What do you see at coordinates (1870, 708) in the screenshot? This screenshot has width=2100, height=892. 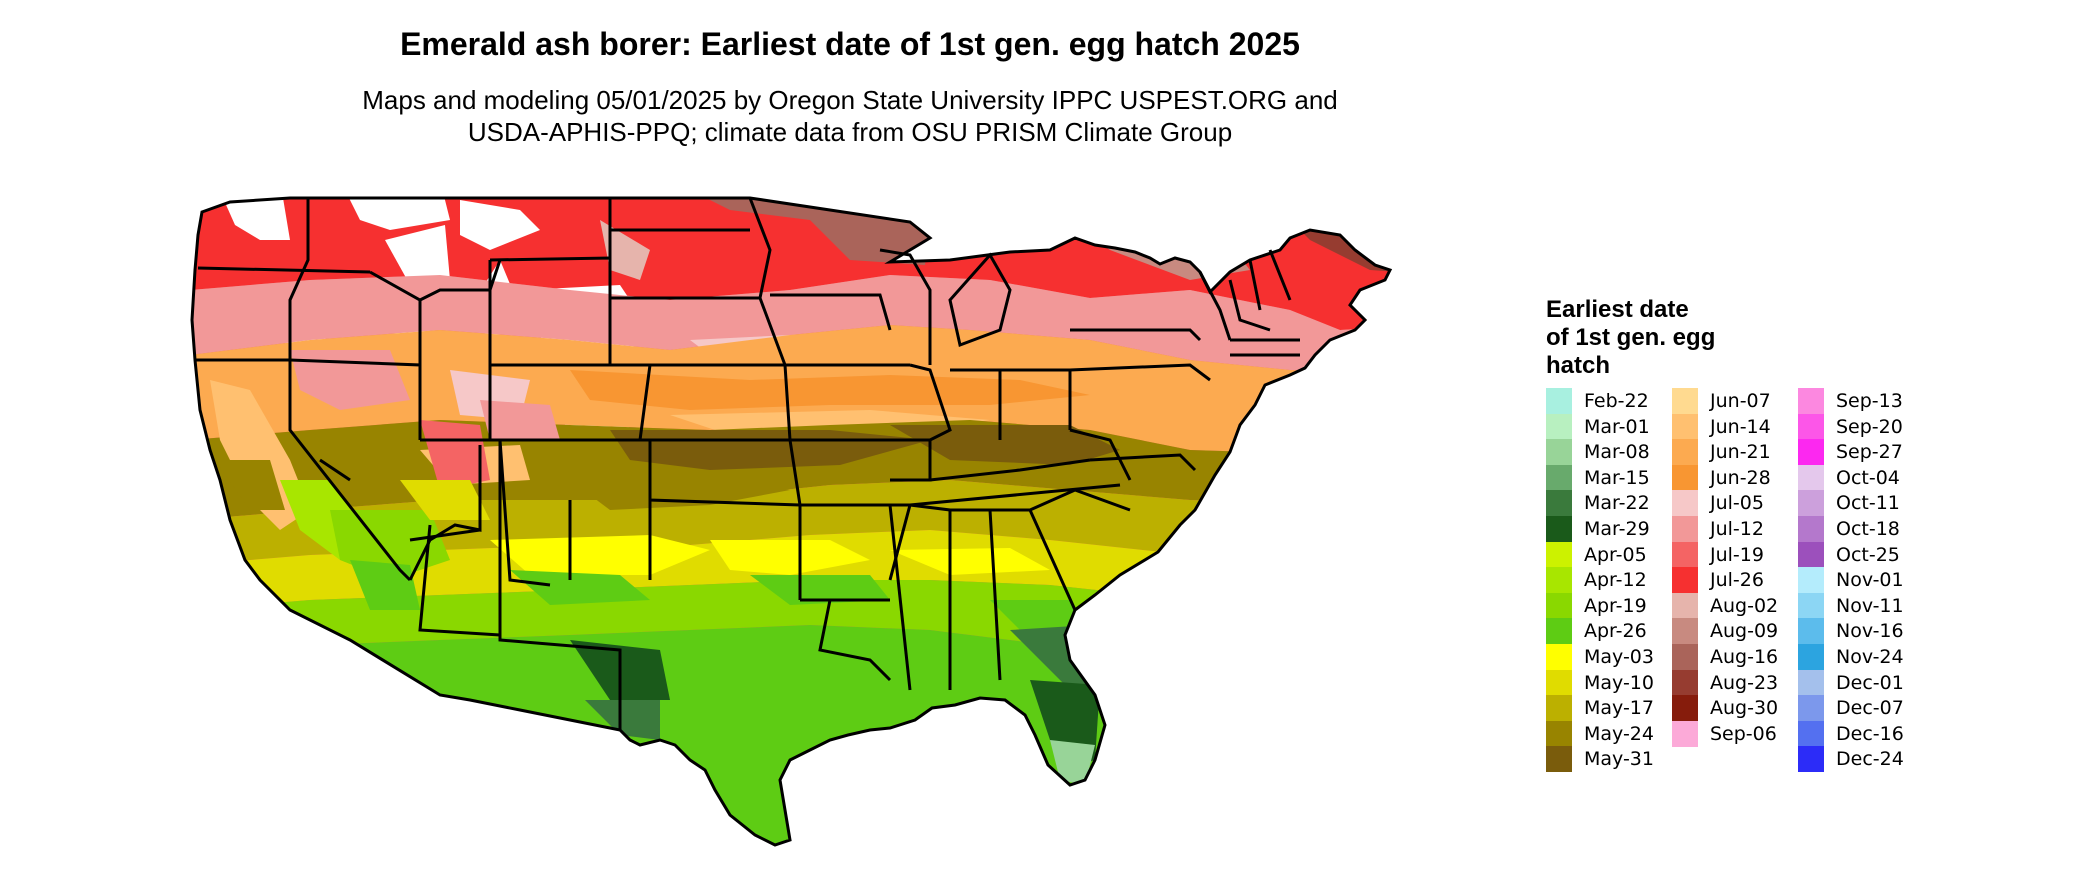 I see `legend-label: Dec-07` at bounding box center [1870, 708].